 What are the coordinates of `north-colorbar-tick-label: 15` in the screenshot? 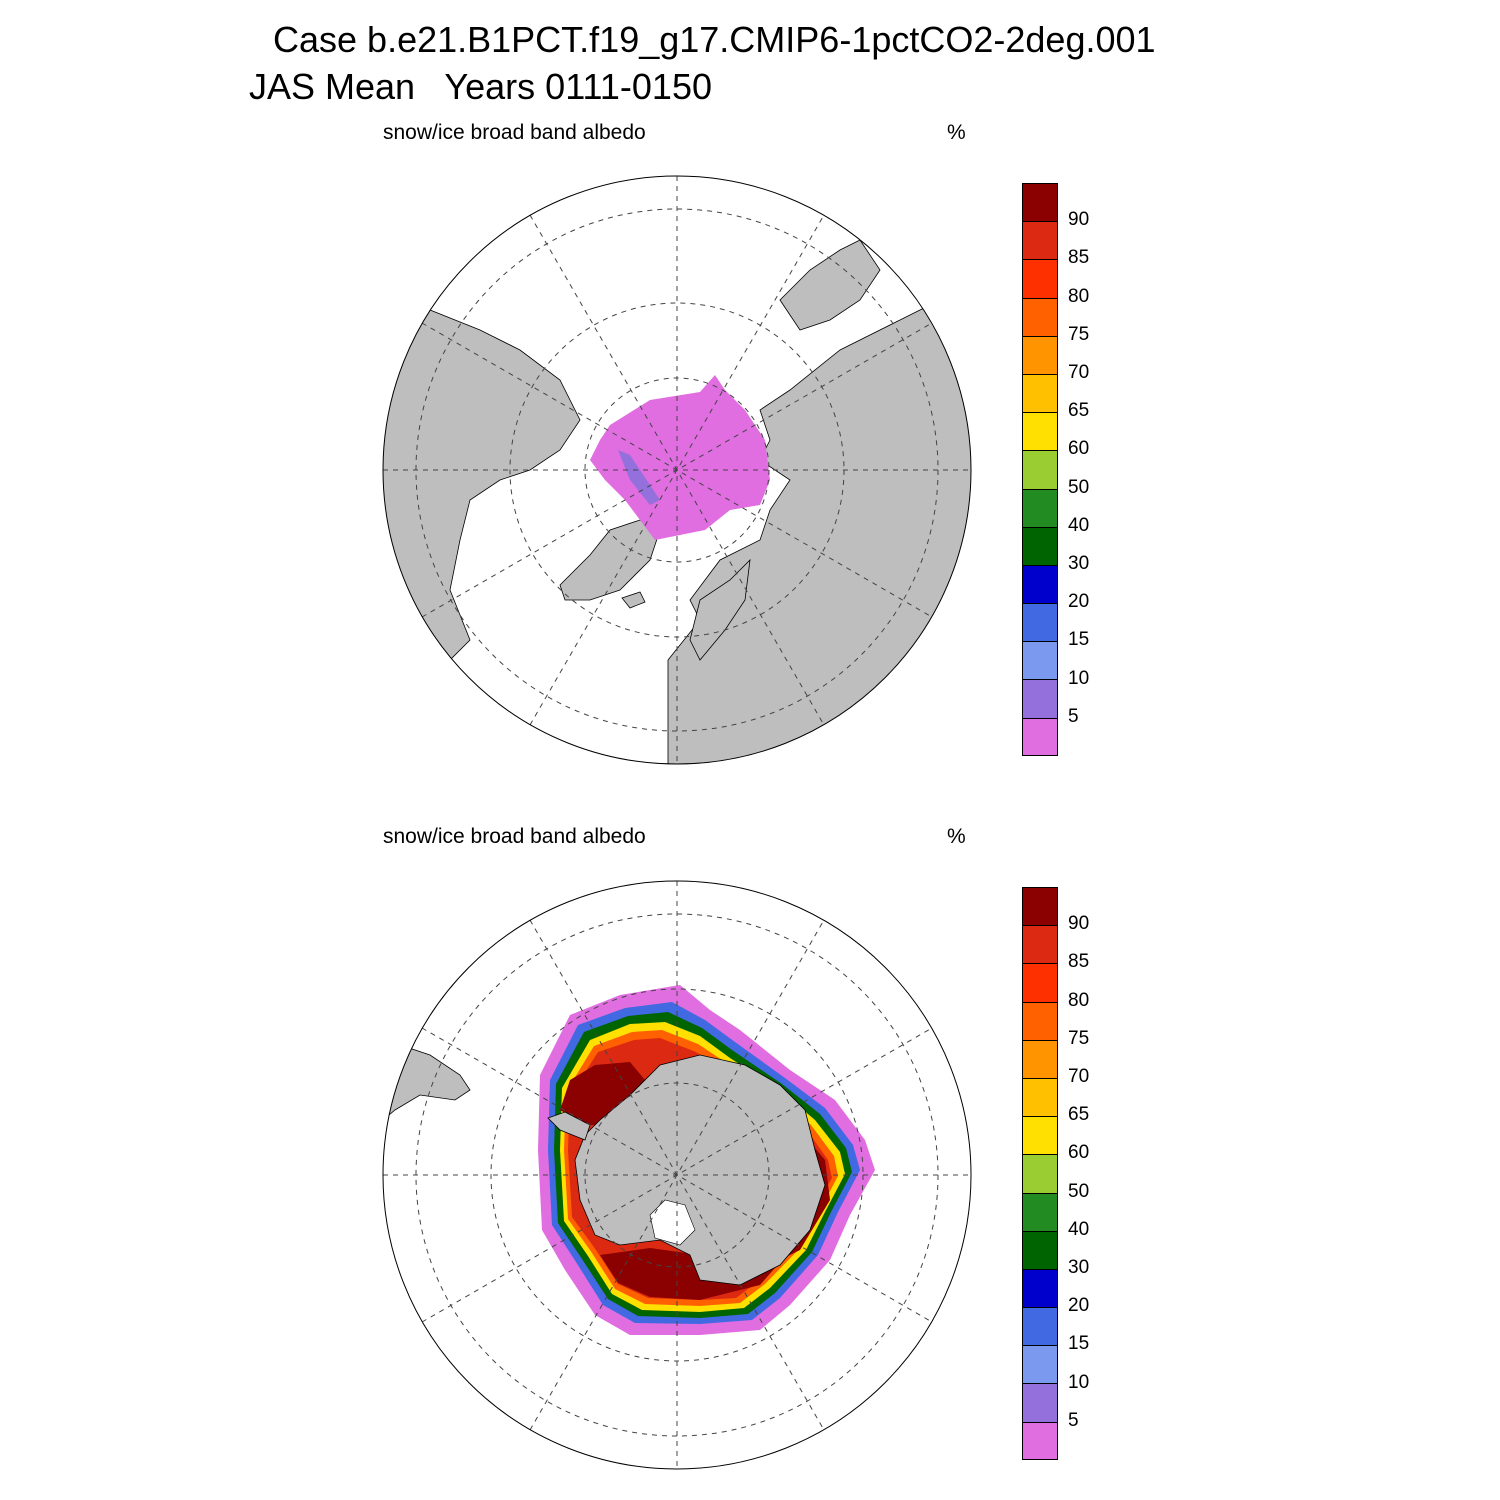 It's located at (1079, 640).